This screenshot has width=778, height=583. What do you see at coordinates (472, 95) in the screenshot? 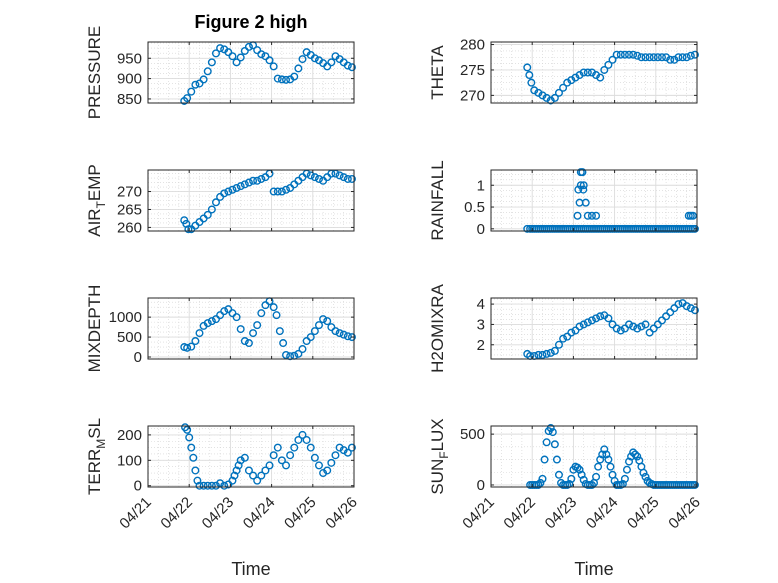
I see `y-tick-label: 270` at bounding box center [472, 95].